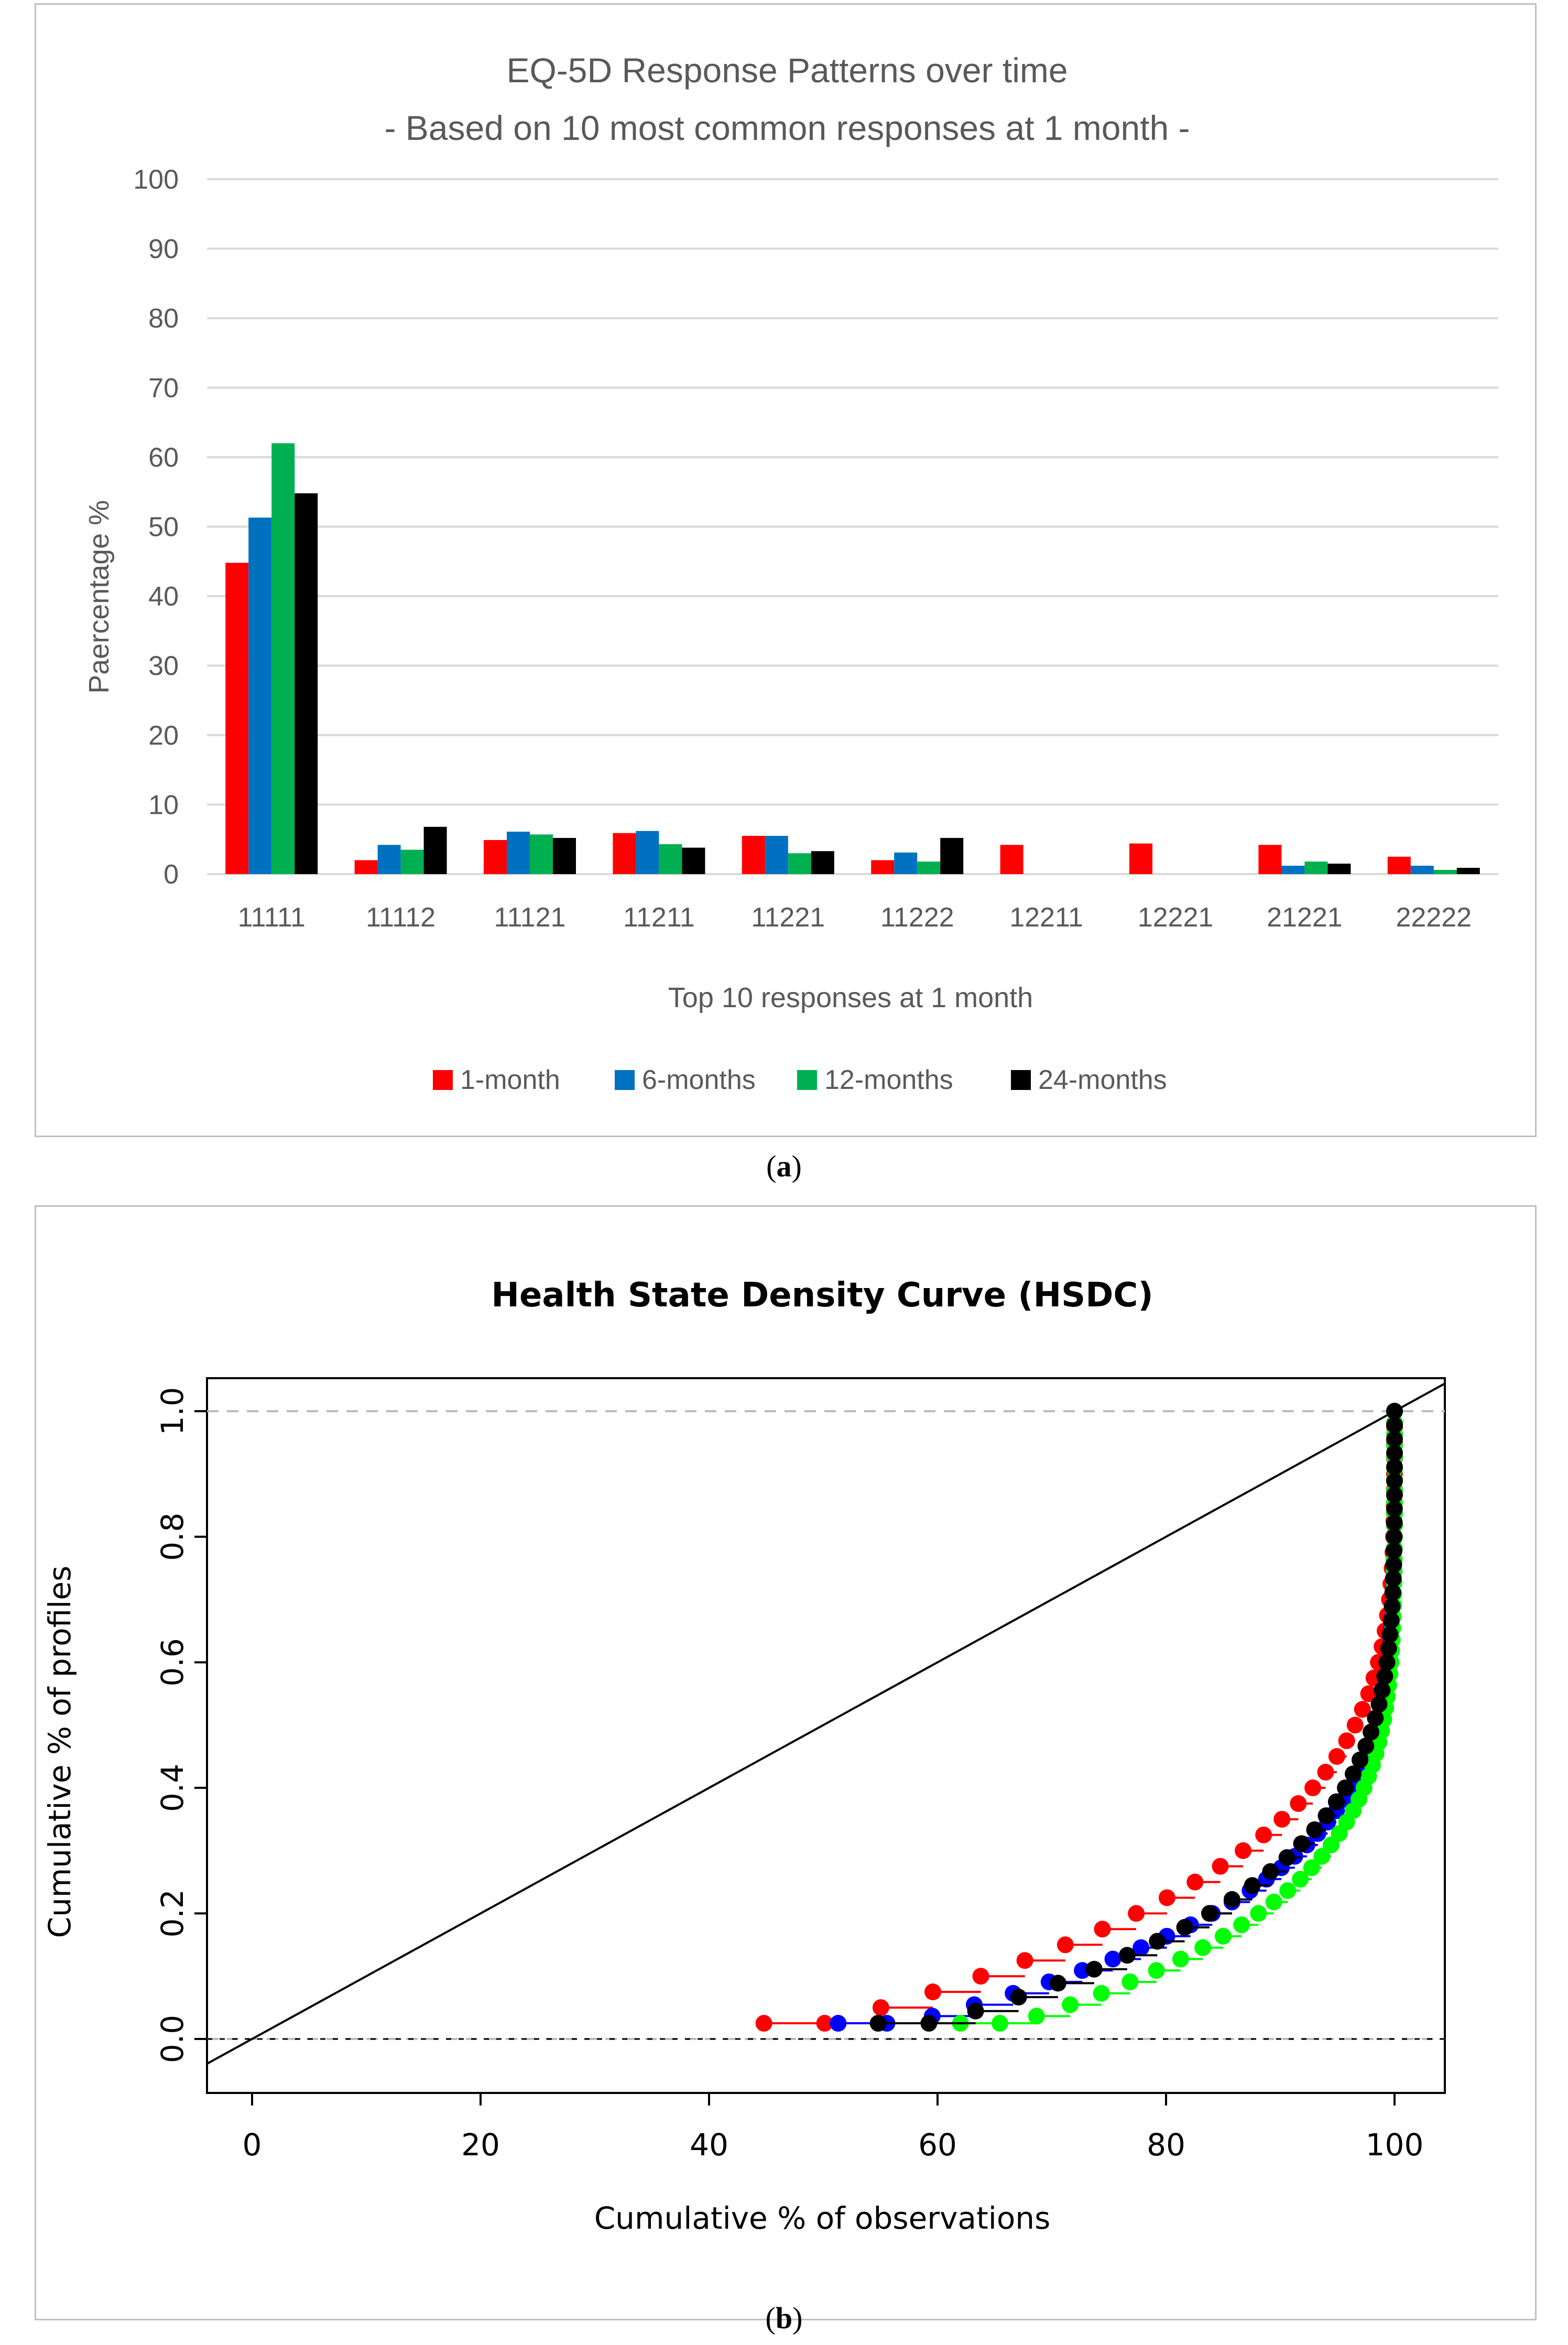 This screenshot has width=1568, height=2345. I want to click on y-tick-label: 50, so click(163, 527).